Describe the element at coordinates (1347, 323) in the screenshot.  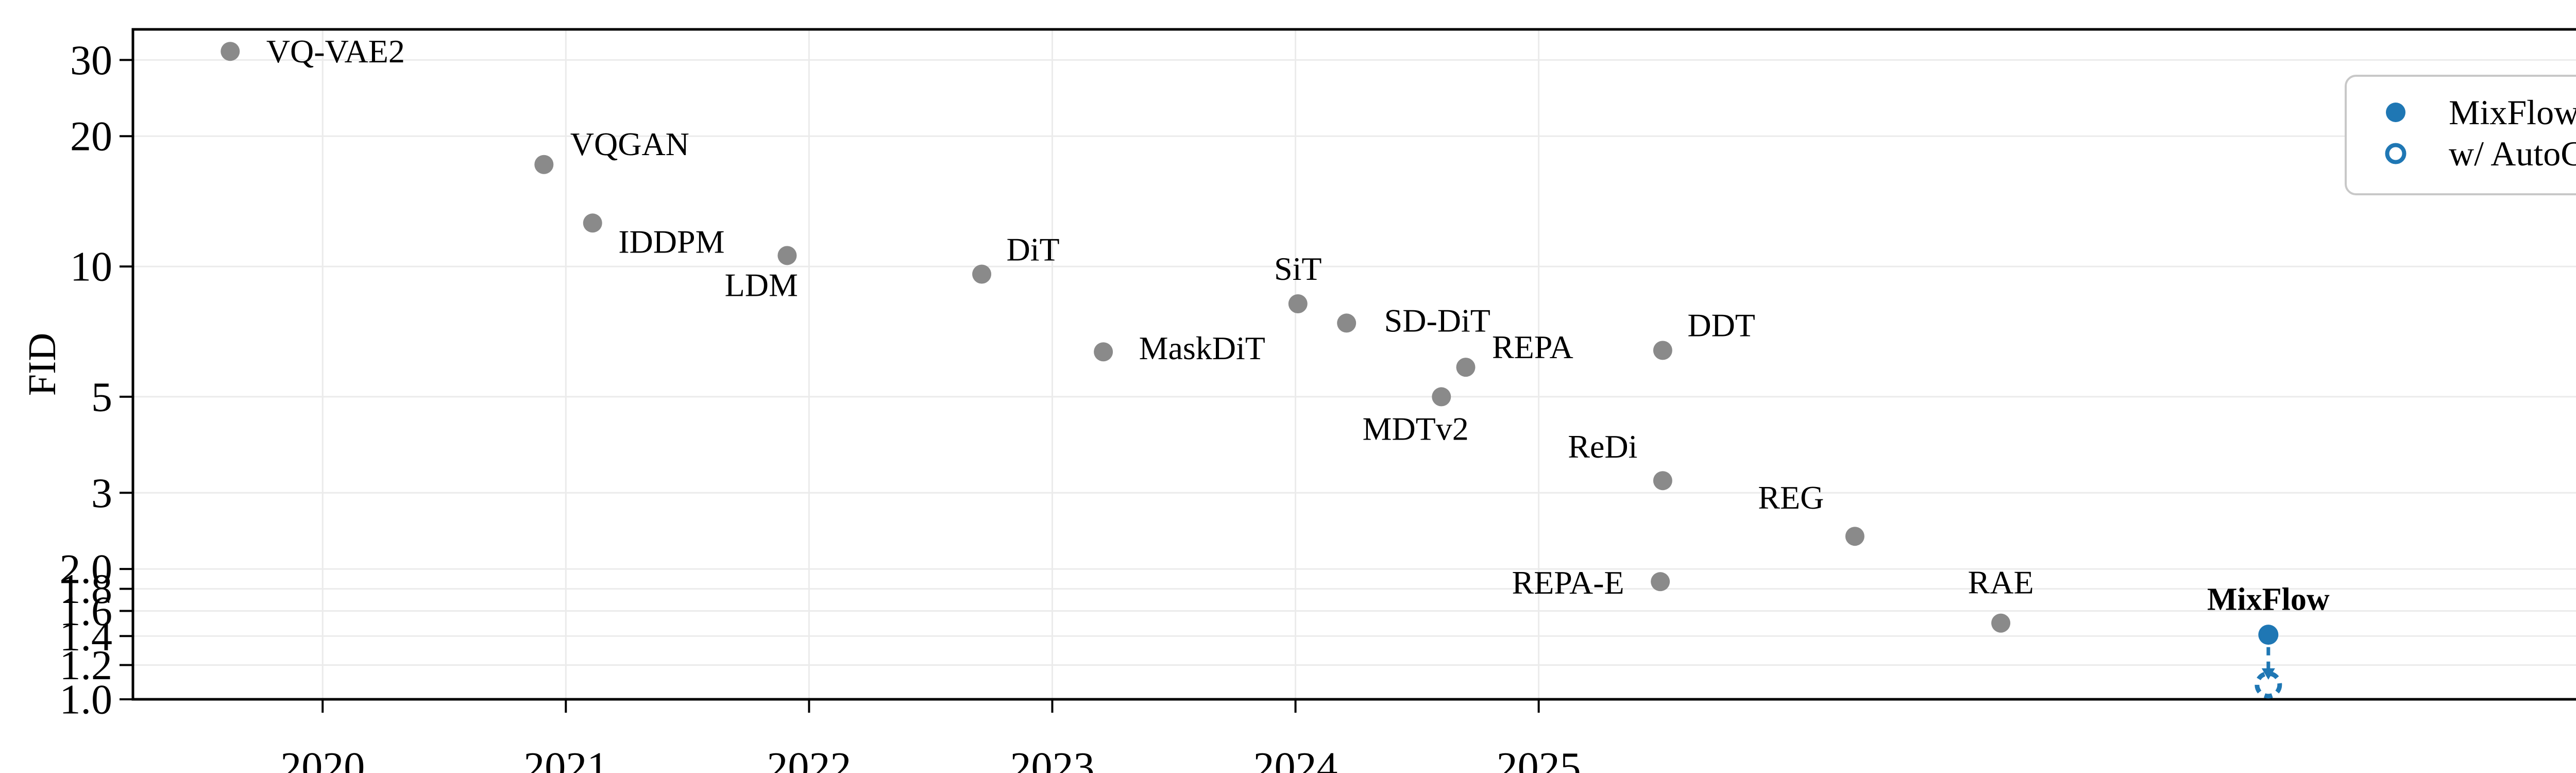
I see `data-point-sd-dit` at that location.